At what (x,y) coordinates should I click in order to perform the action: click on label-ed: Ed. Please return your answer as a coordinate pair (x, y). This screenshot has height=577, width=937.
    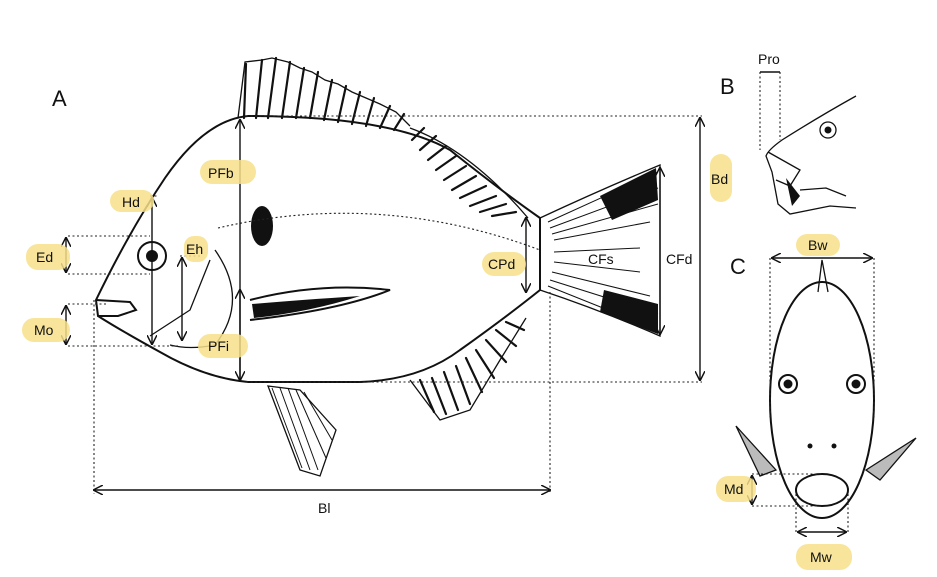
    Looking at the image, I should click on (44, 257).